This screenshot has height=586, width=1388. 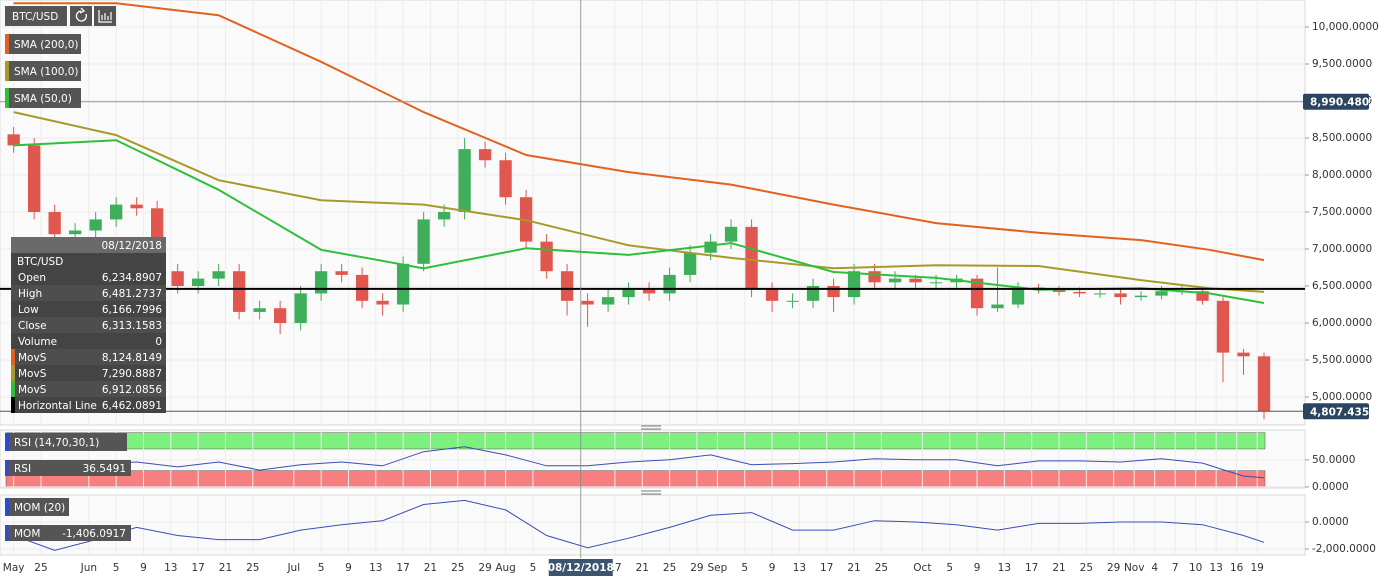 I want to click on y-tick-label: 9,500.0000, so click(x=1342, y=64).